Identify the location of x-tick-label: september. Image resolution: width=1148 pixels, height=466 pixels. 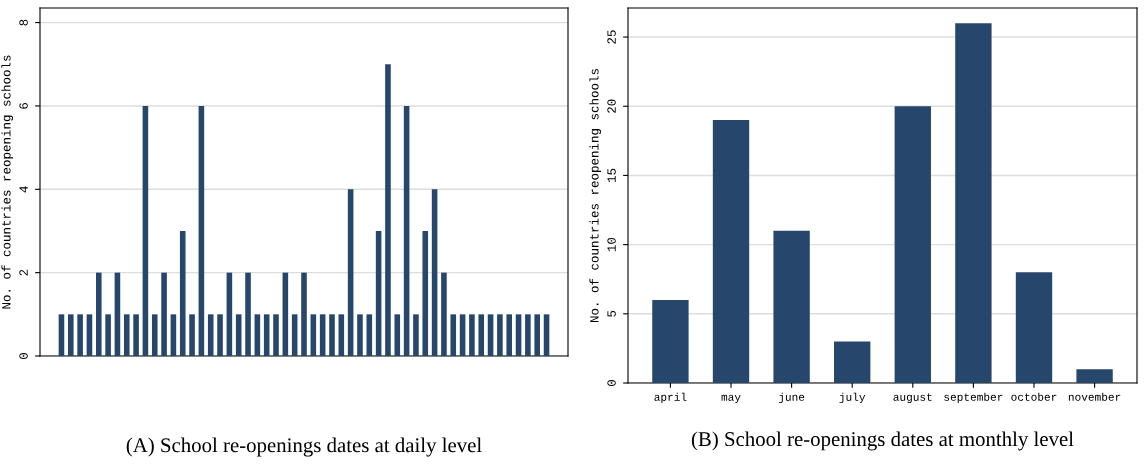
(973, 398).